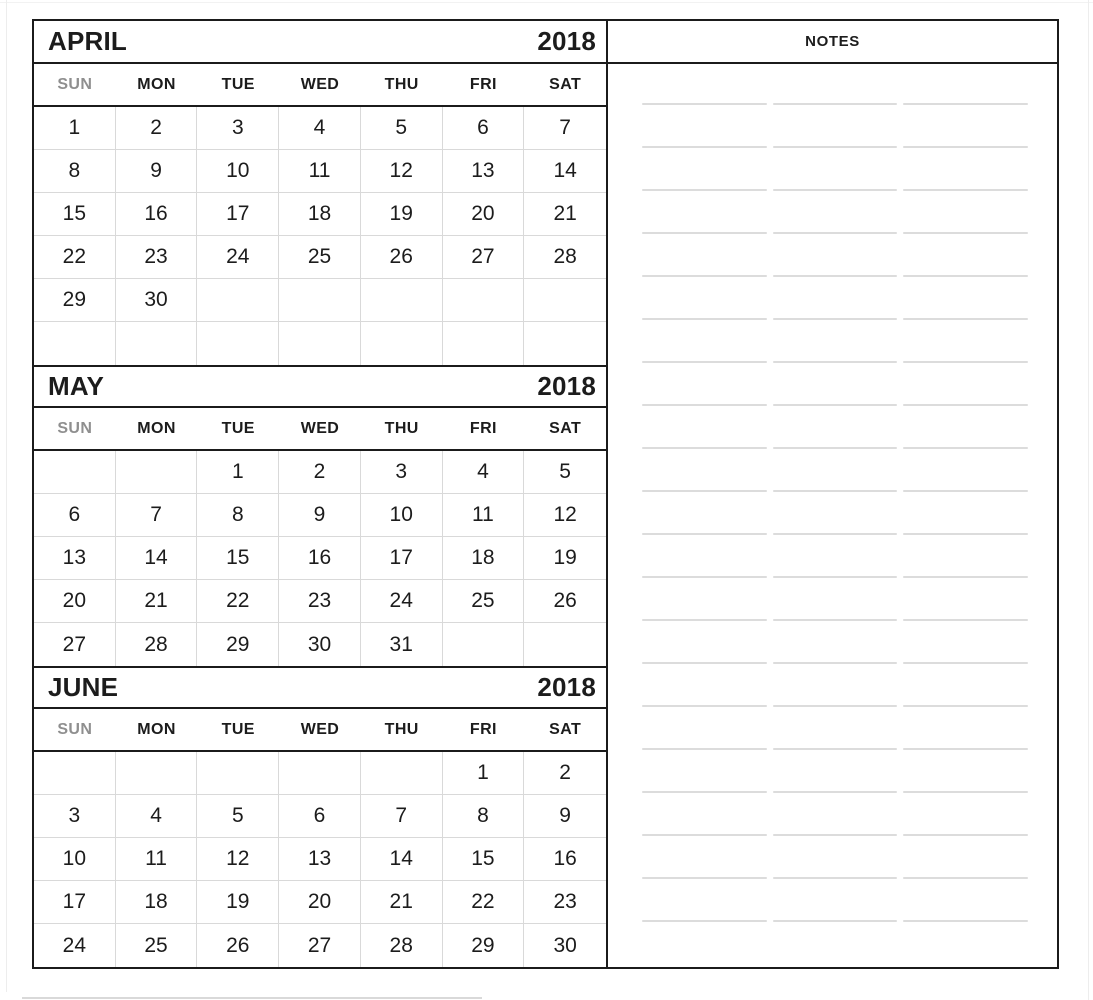 The height and width of the screenshot is (1000, 1093). Describe the element at coordinates (566, 687) in the screenshot. I see `month-year: 2018` at that location.